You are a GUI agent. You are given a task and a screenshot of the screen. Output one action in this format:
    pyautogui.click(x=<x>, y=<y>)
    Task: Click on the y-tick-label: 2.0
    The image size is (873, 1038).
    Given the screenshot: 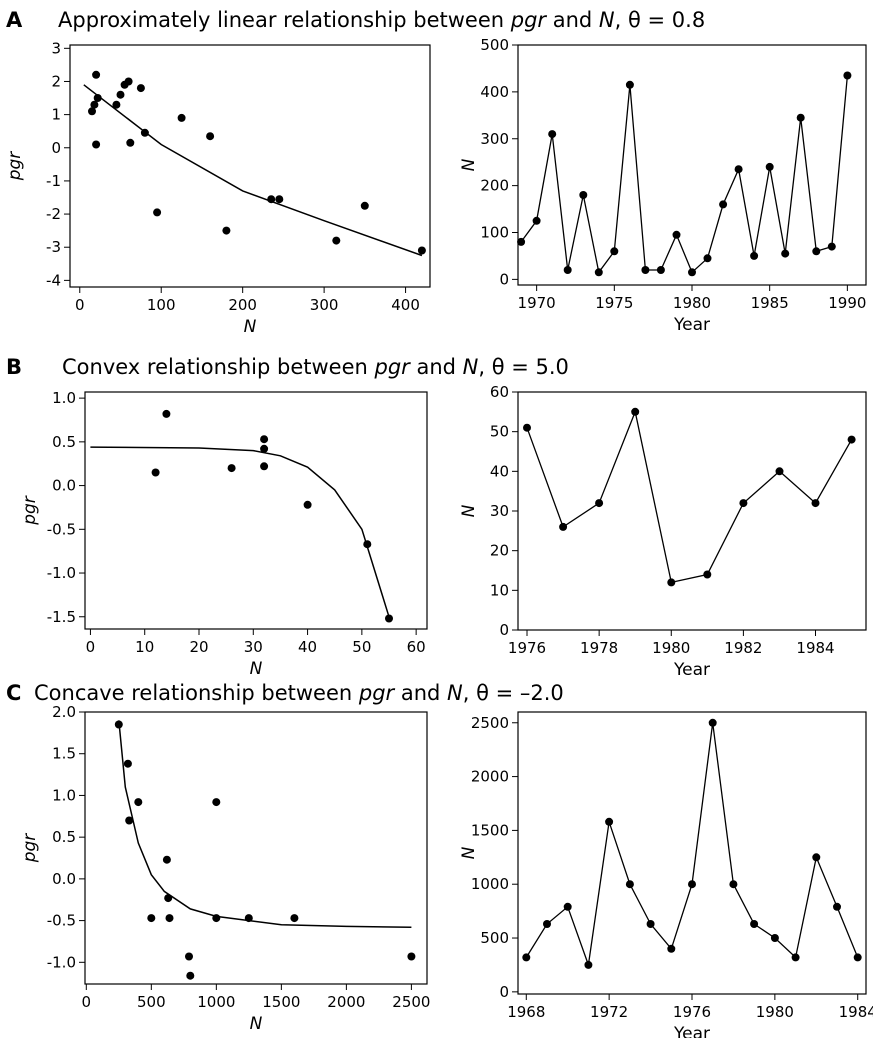 What is the action you would take?
    pyautogui.click(x=64, y=712)
    